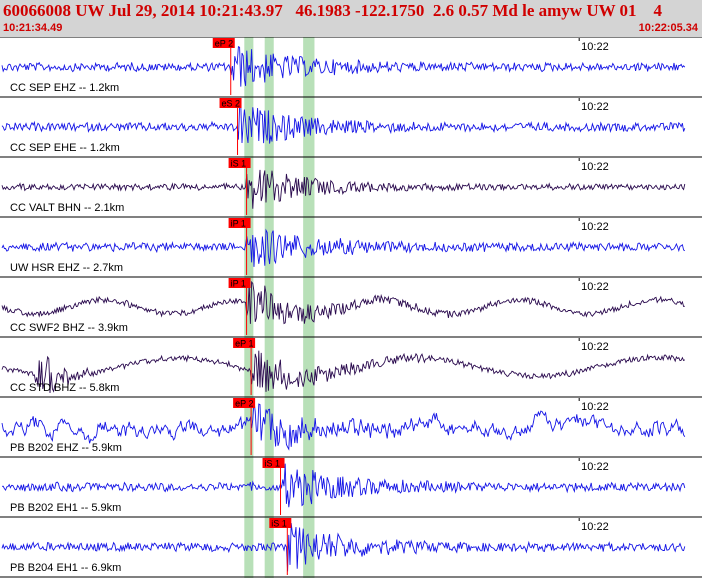 This screenshot has width=702, height=578. I want to click on trace-label: CC SEP EHZ -- 1.2km, so click(64, 88).